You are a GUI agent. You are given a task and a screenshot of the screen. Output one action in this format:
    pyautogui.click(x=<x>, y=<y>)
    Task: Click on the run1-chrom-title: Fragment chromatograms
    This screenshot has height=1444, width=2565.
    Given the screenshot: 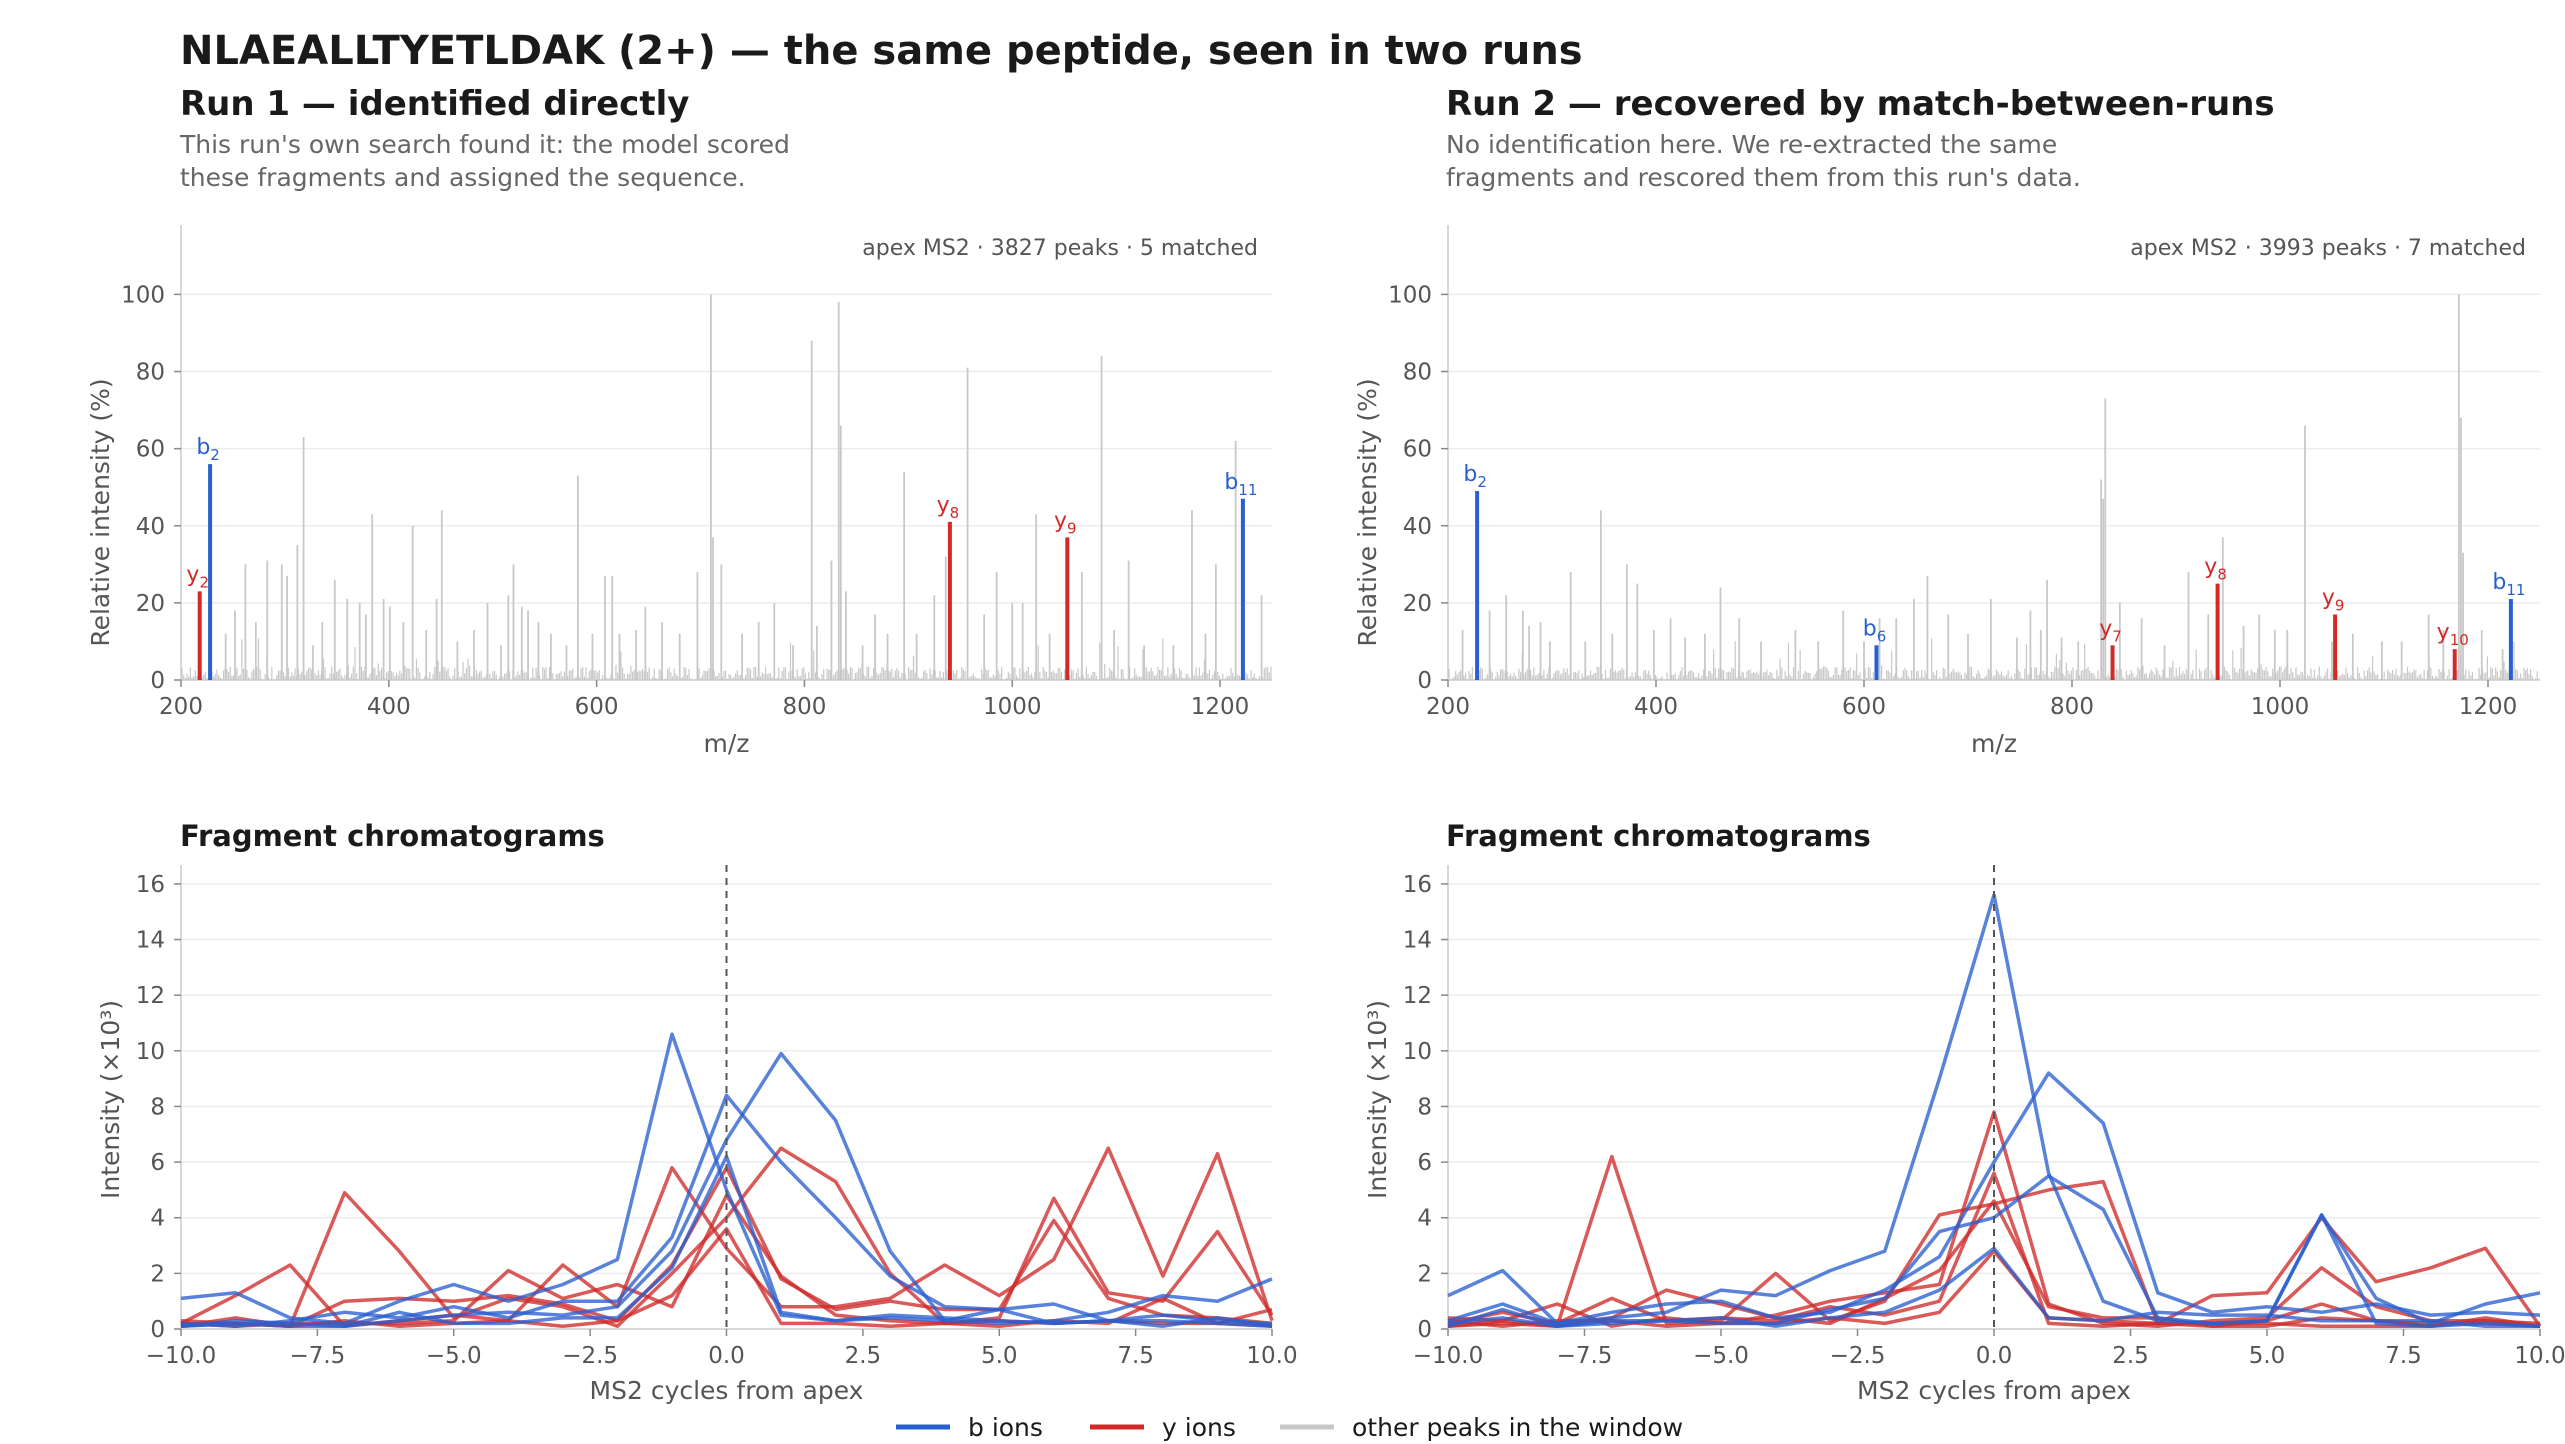 What is the action you would take?
    pyautogui.click(x=392, y=836)
    